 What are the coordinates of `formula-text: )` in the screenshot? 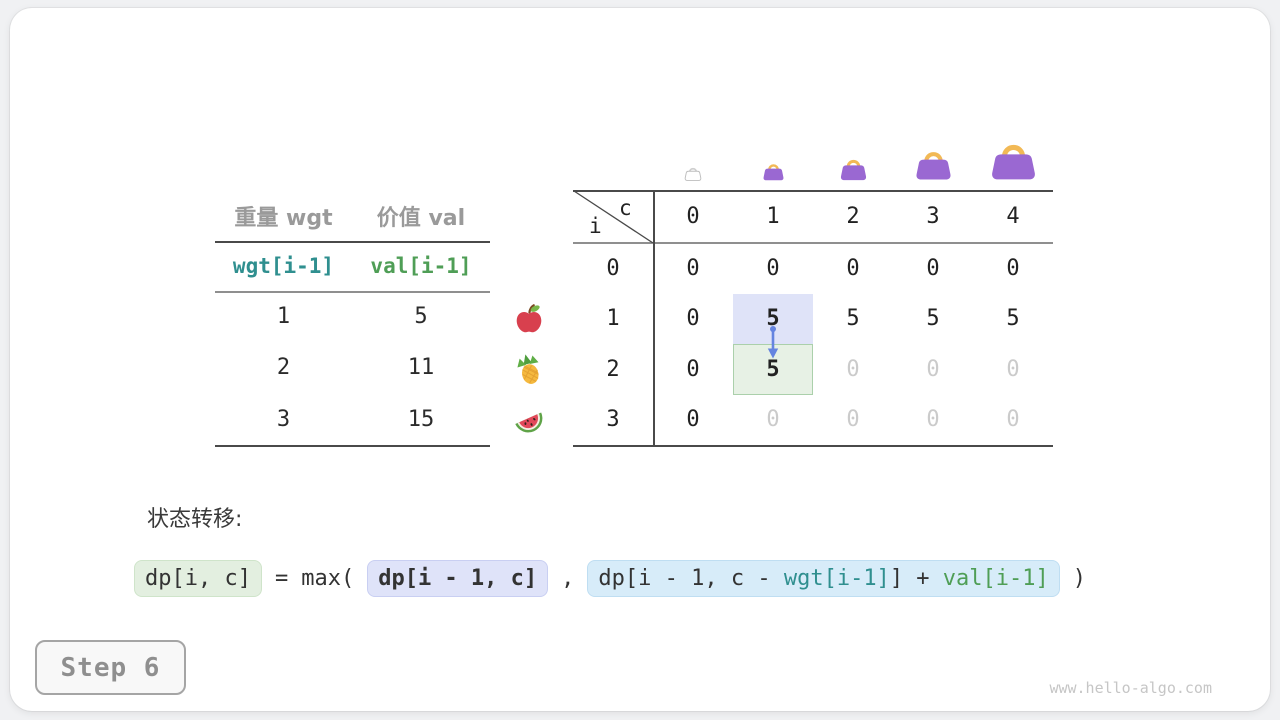 It's located at (1079, 578).